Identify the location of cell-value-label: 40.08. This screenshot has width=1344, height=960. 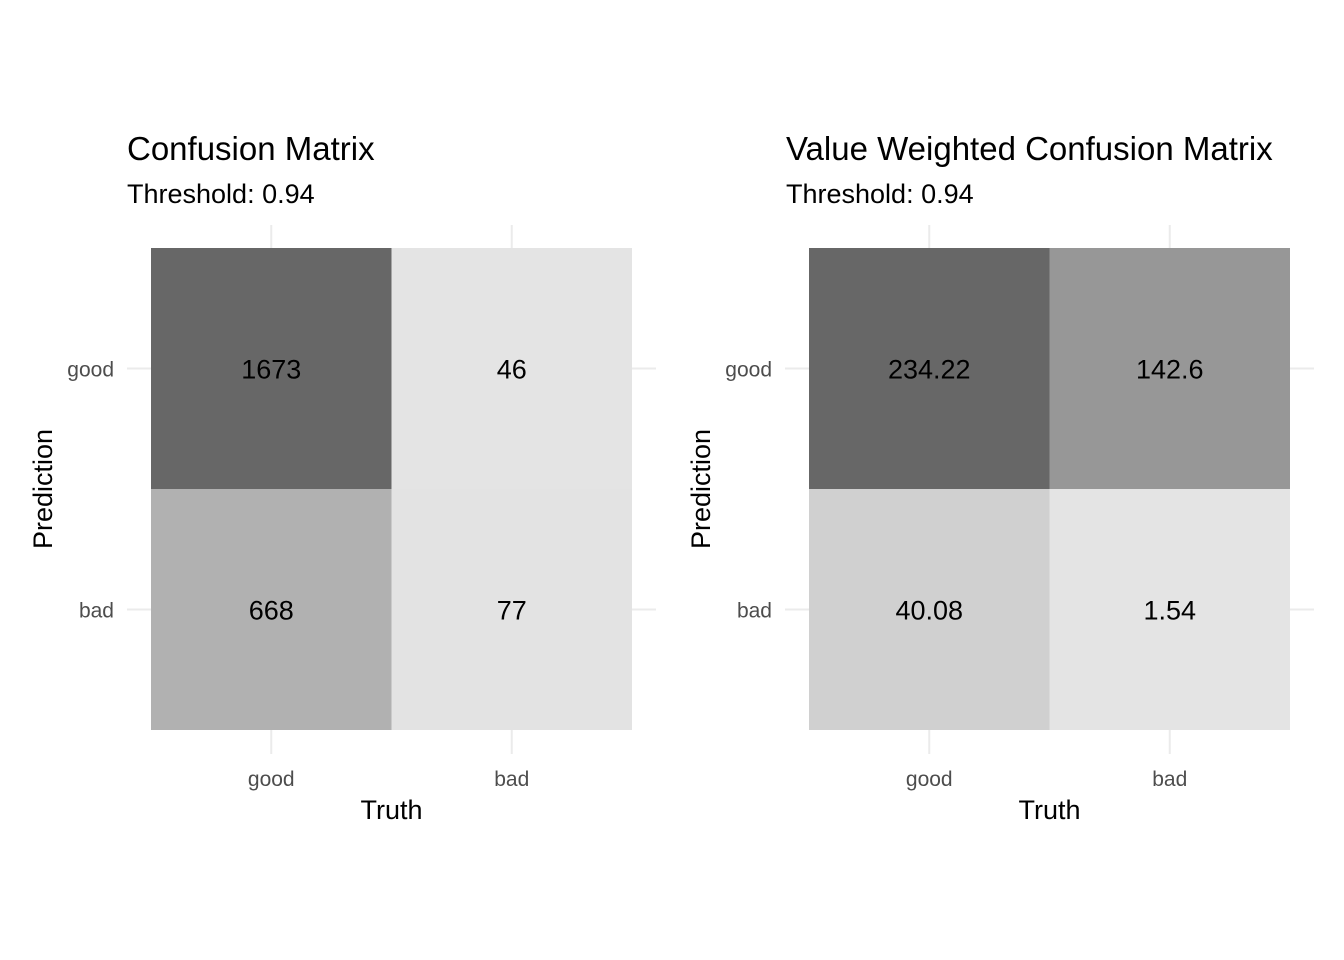
(929, 611).